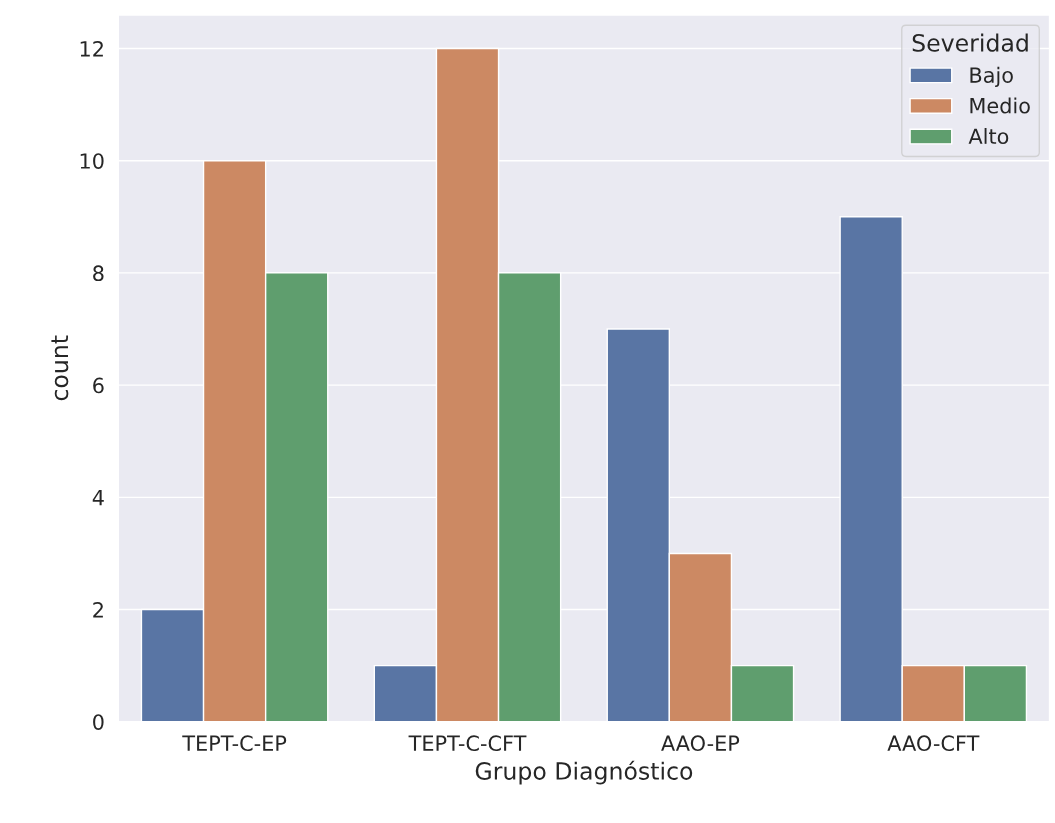  Describe the element at coordinates (584, 772) in the screenshot. I see `x-axis-title: Grupo Diagnóstico` at that location.